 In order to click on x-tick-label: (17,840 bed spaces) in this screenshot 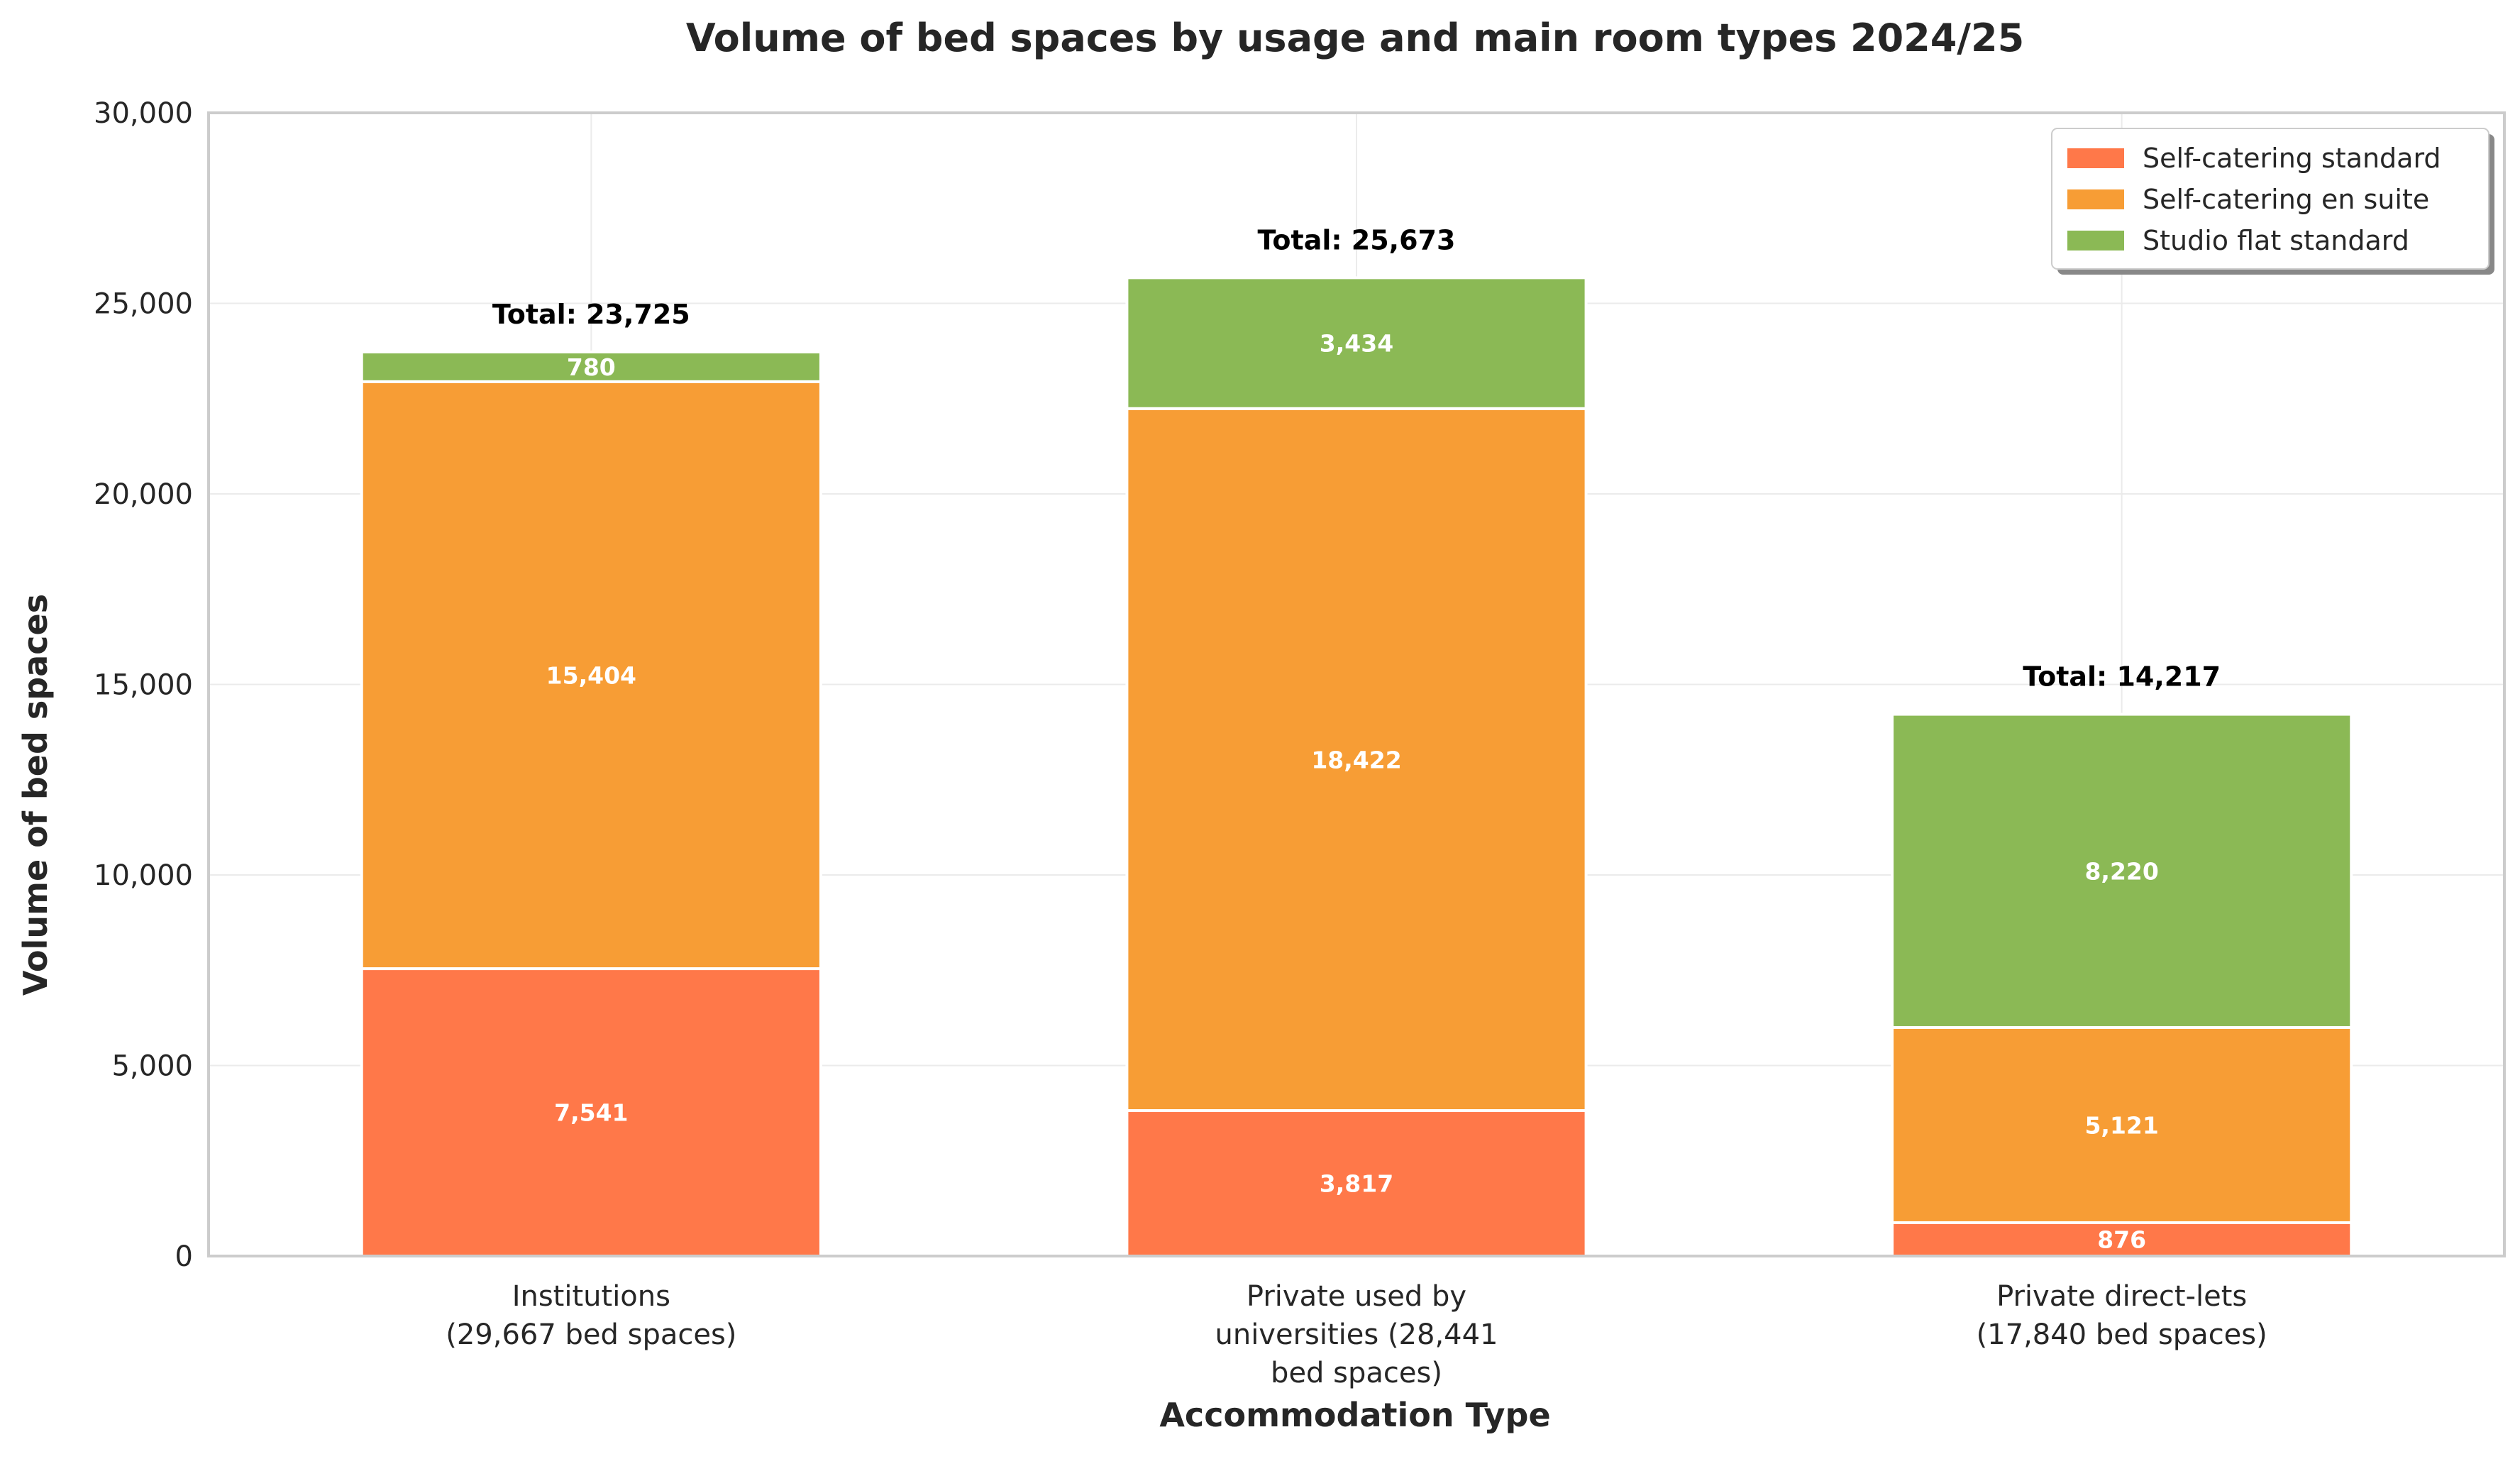, I will do `click(2122, 1334)`.